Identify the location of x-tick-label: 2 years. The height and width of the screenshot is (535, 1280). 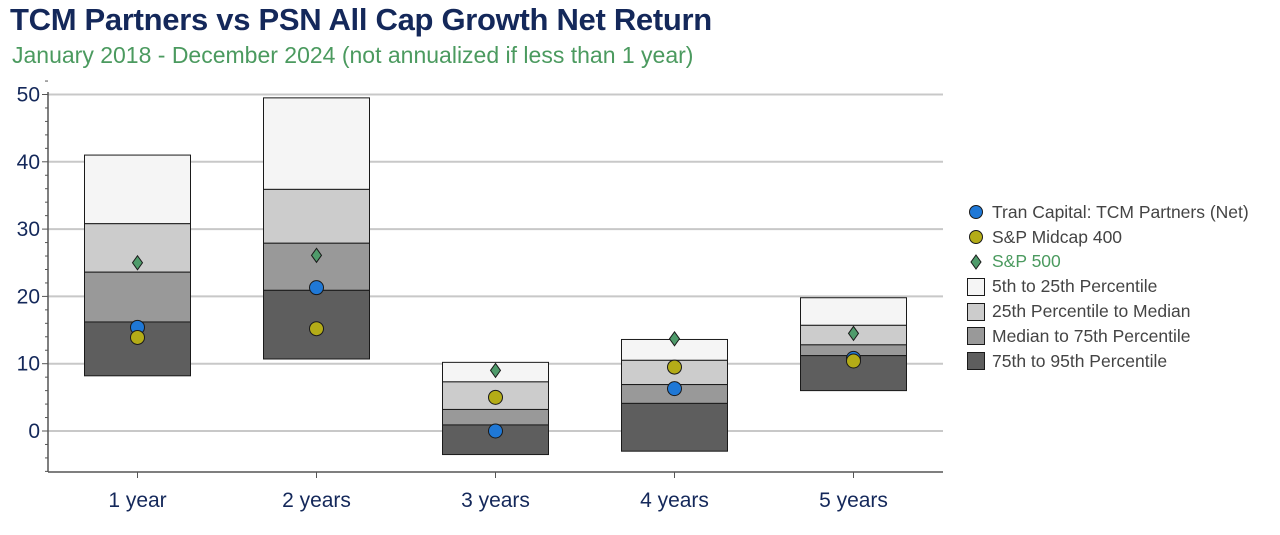
(316, 500).